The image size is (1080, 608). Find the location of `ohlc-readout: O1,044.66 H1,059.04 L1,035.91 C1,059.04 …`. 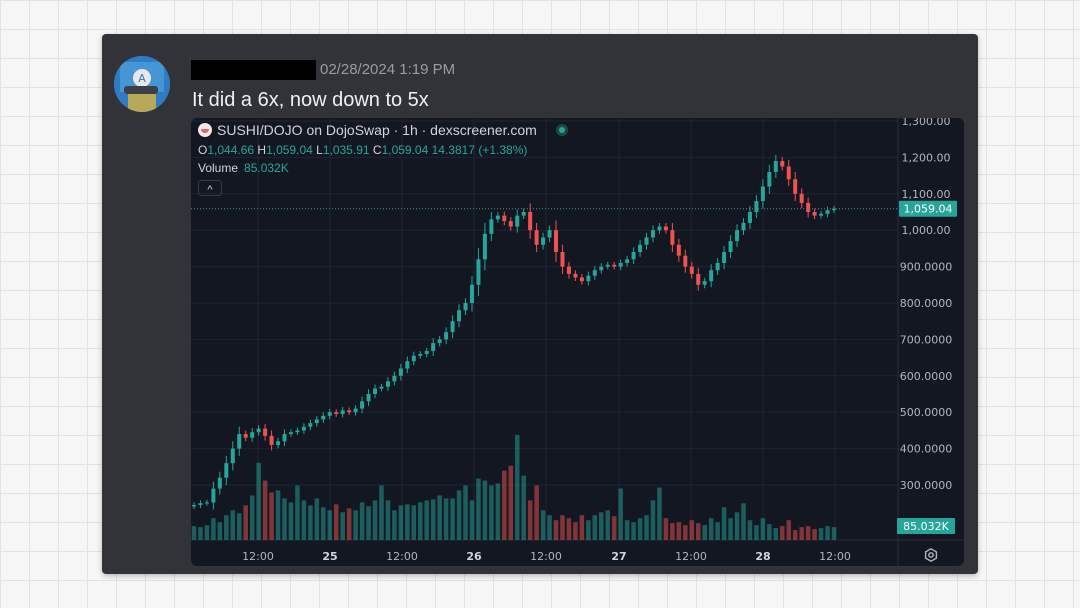

ohlc-readout: O1,044.66 H1,059.04 L1,035.91 C1,059.04 … is located at coordinates (362, 150).